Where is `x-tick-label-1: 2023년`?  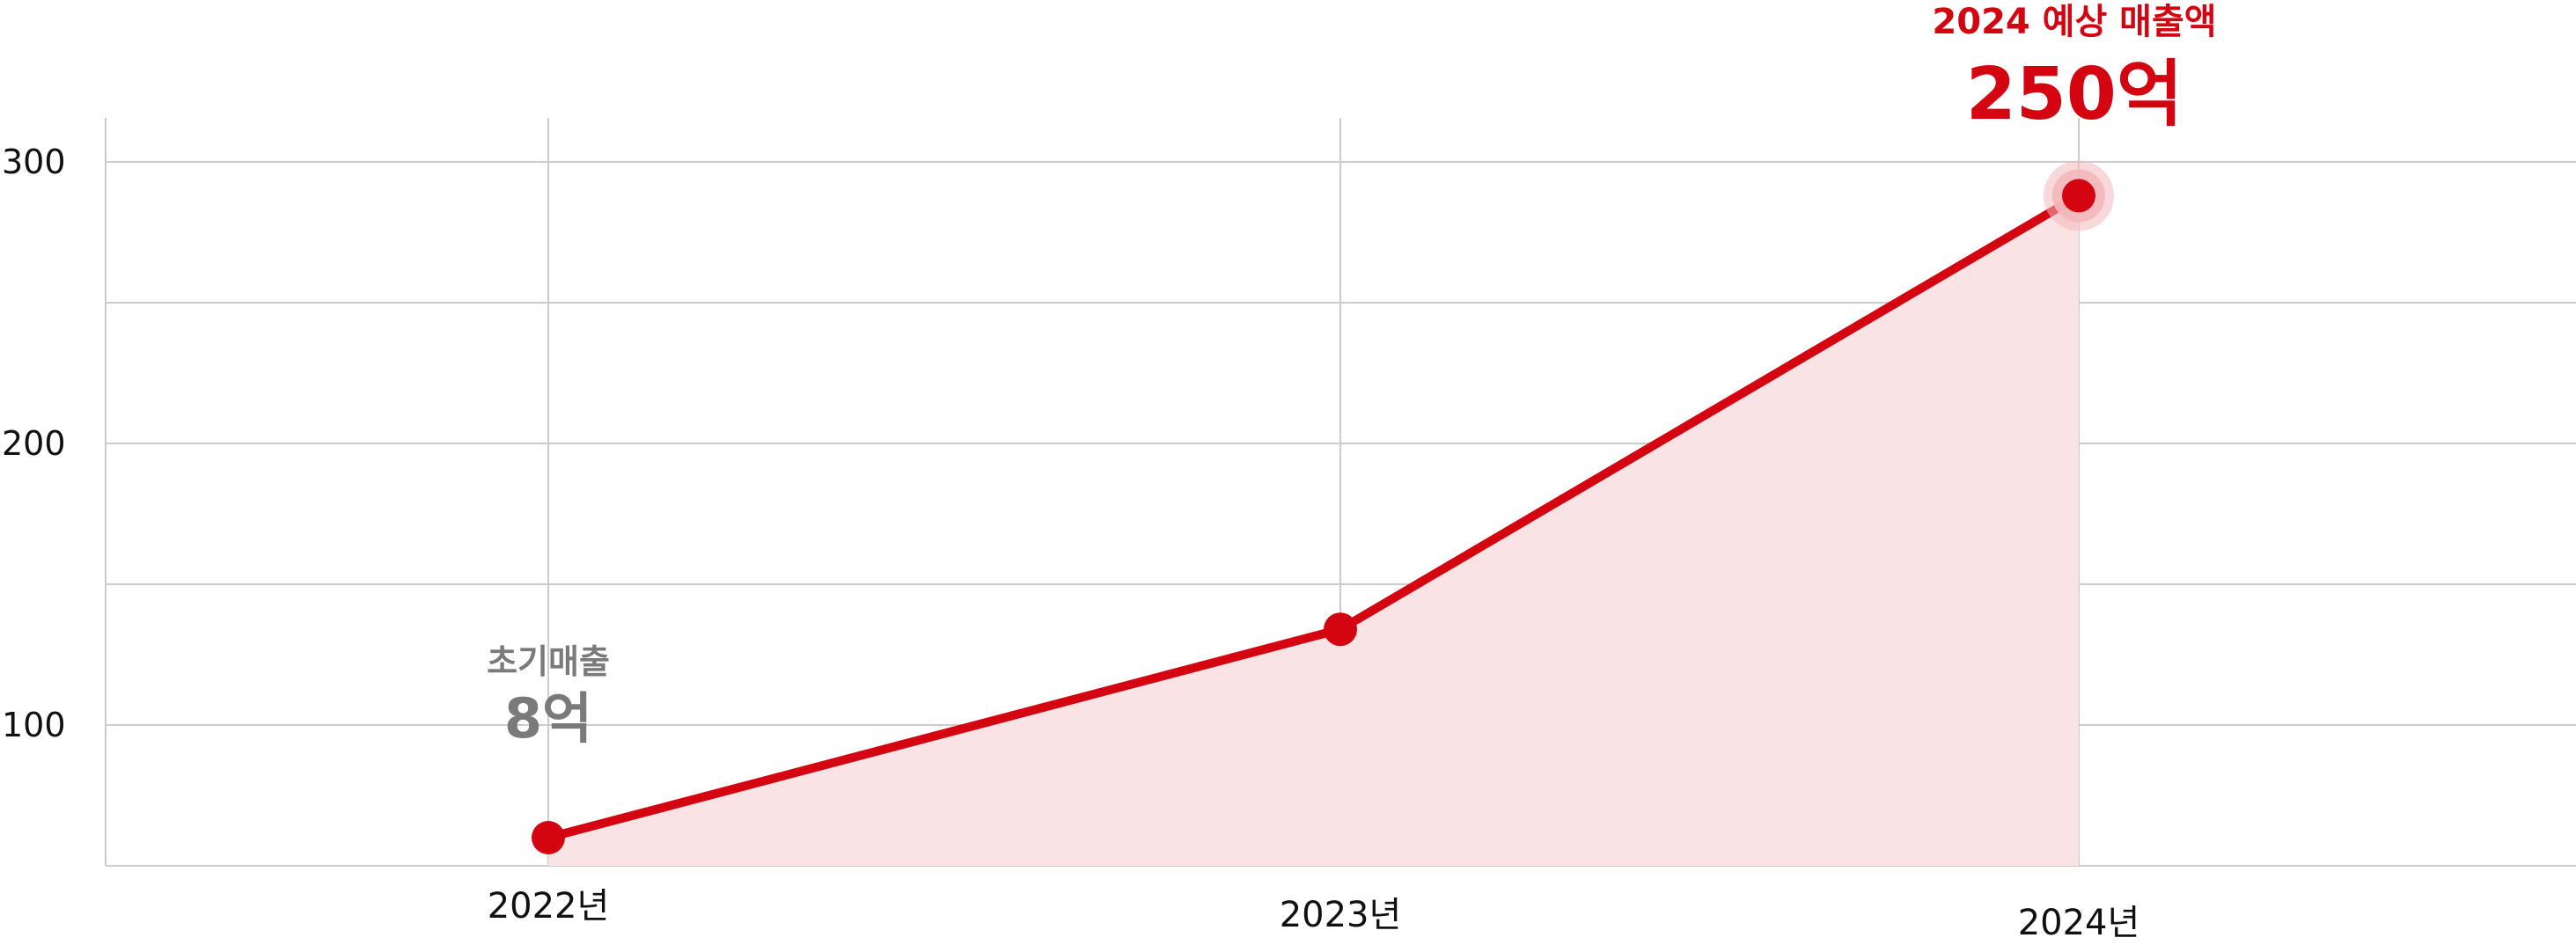
x-tick-label-1: 2023년 is located at coordinates (1341, 915).